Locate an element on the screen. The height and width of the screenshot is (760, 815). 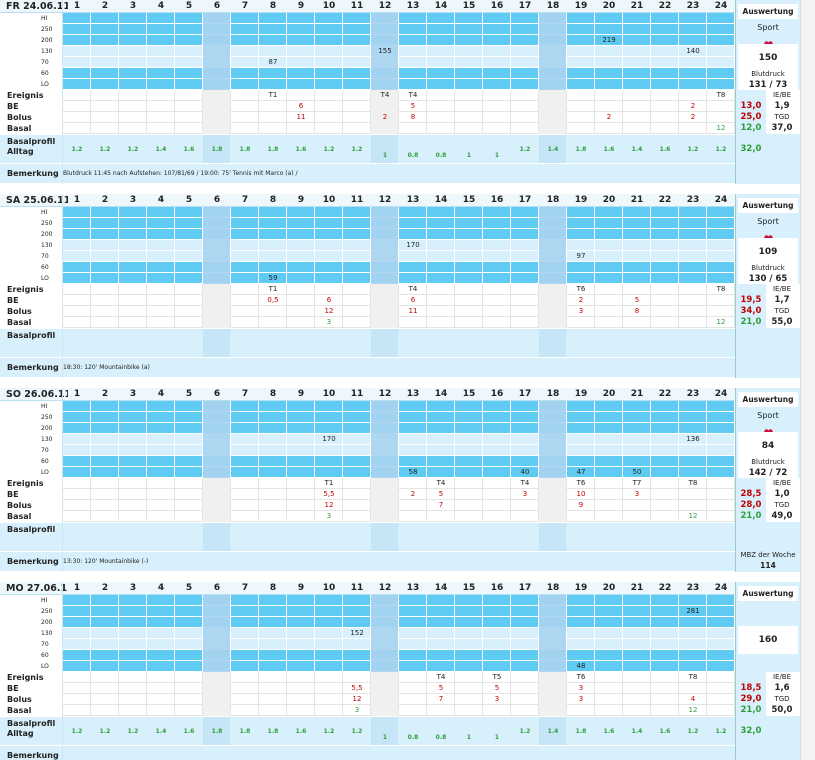
ereignis-value: T5 is located at coordinates (497, 677).